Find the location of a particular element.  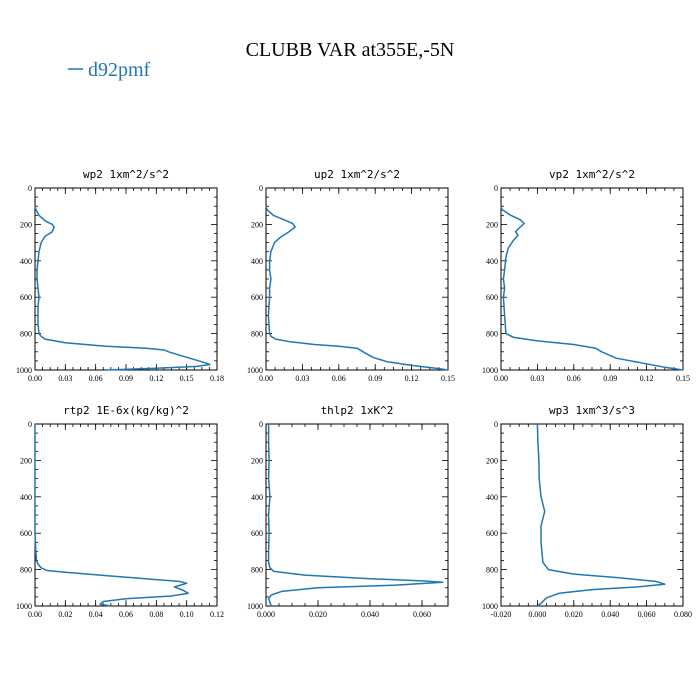

panel-title: wp3 1xm^3/s^3 is located at coordinates (592, 410).